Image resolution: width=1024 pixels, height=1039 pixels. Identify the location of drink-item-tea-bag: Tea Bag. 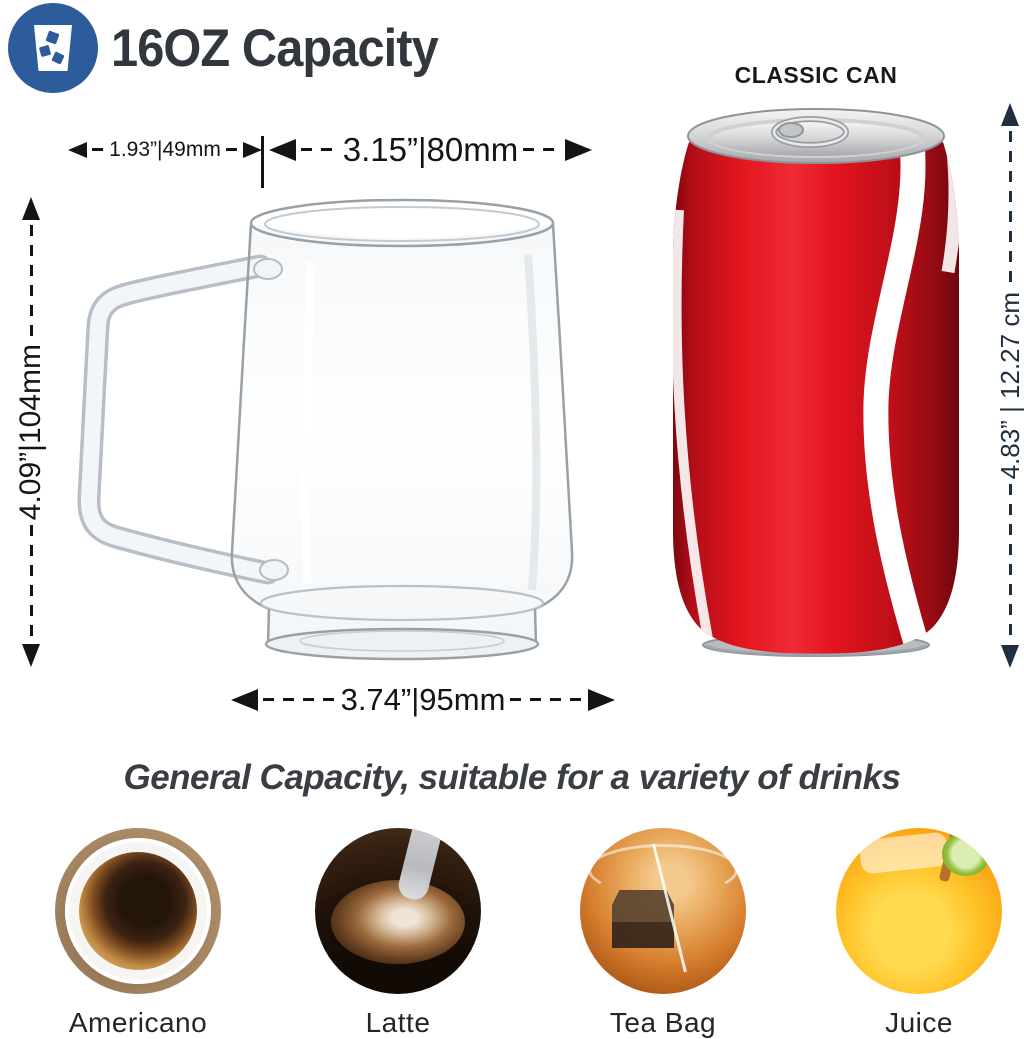
(663, 933).